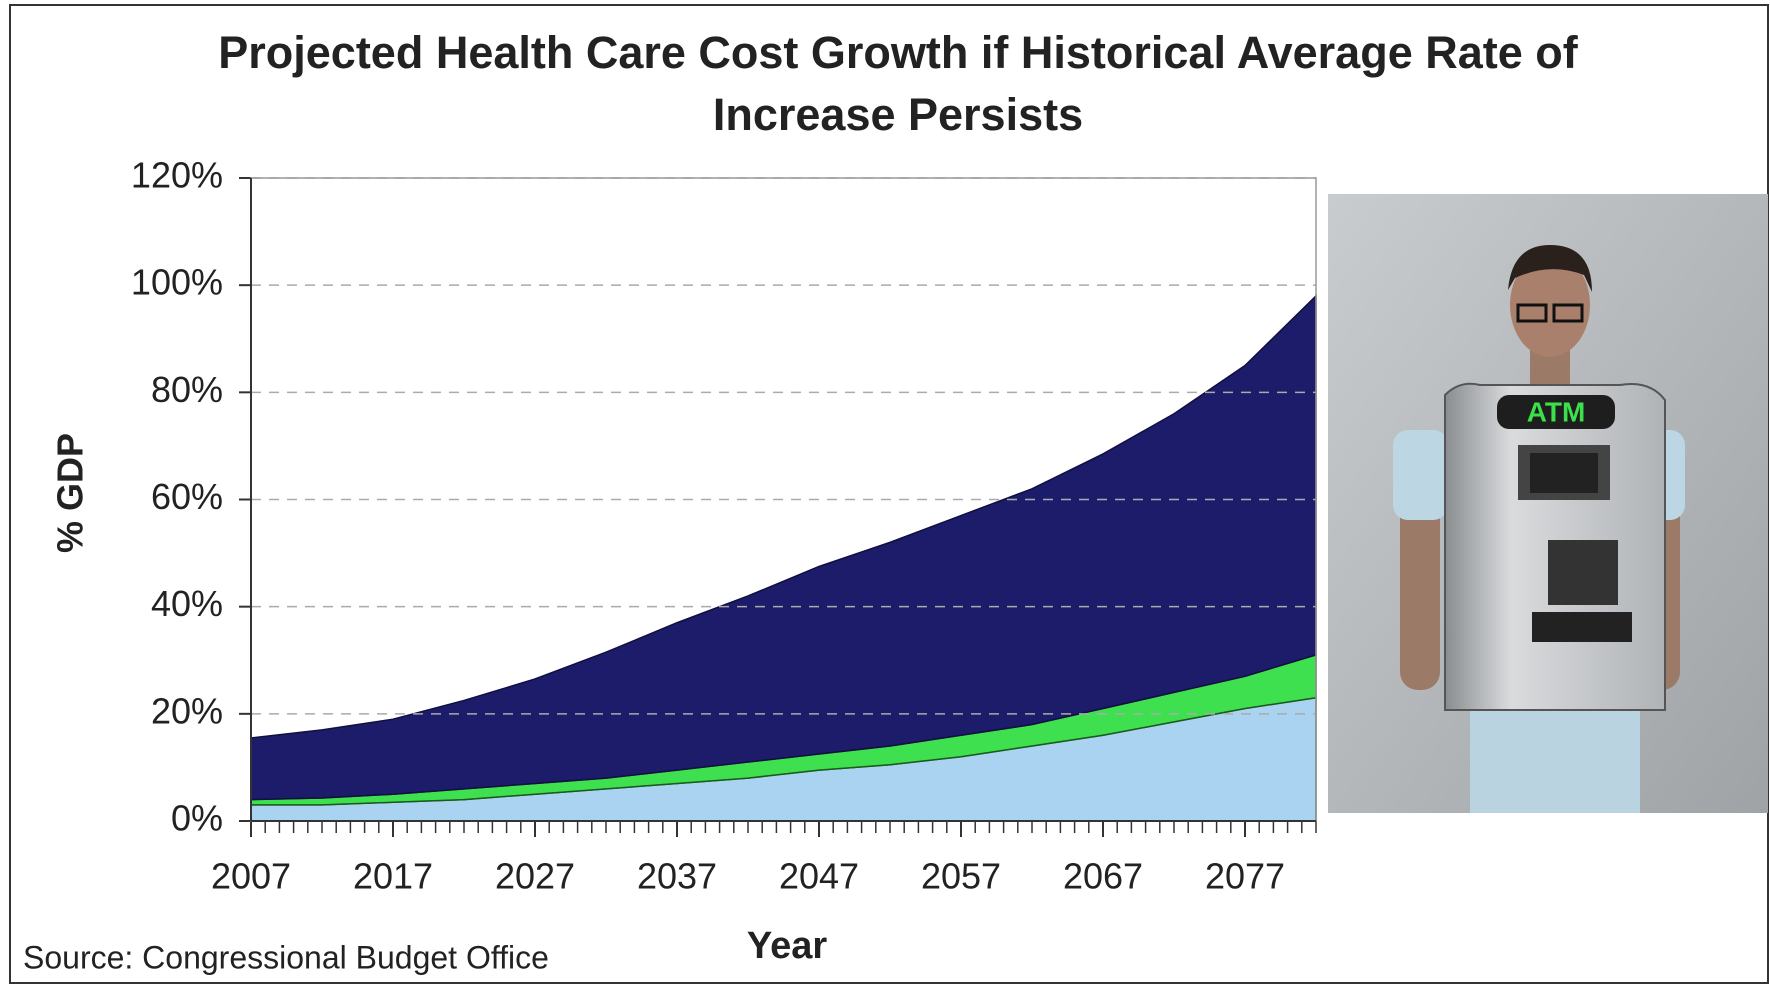 This screenshot has height=987, width=1770. What do you see at coordinates (819, 876) in the screenshot?
I see `x-tick-label: 2047` at bounding box center [819, 876].